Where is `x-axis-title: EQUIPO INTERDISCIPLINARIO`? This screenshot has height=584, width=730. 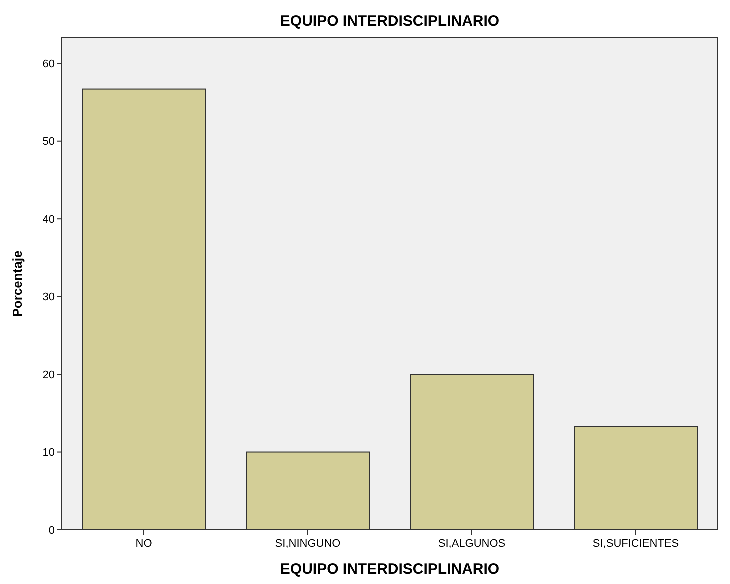 x-axis-title: EQUIPO INTERDISCIPLINARIO is located at coordinates (390, 569).